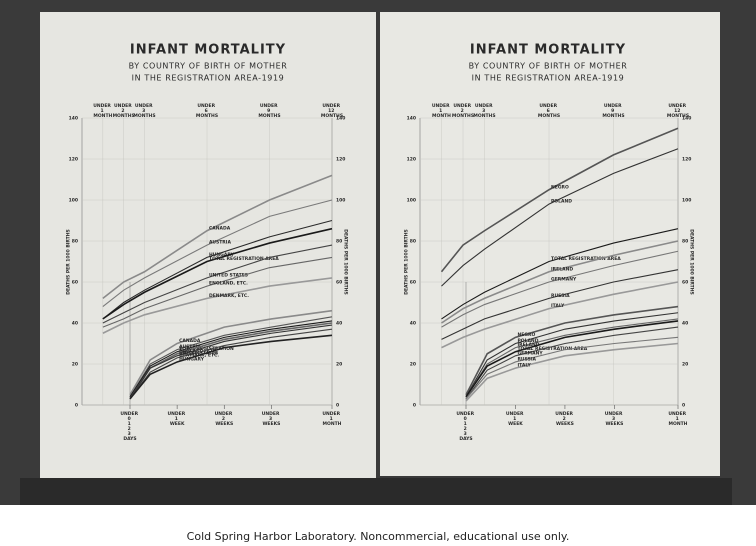  I want to click on series-label: TOTAL REGISTRATION AREA, so click(552, 349).